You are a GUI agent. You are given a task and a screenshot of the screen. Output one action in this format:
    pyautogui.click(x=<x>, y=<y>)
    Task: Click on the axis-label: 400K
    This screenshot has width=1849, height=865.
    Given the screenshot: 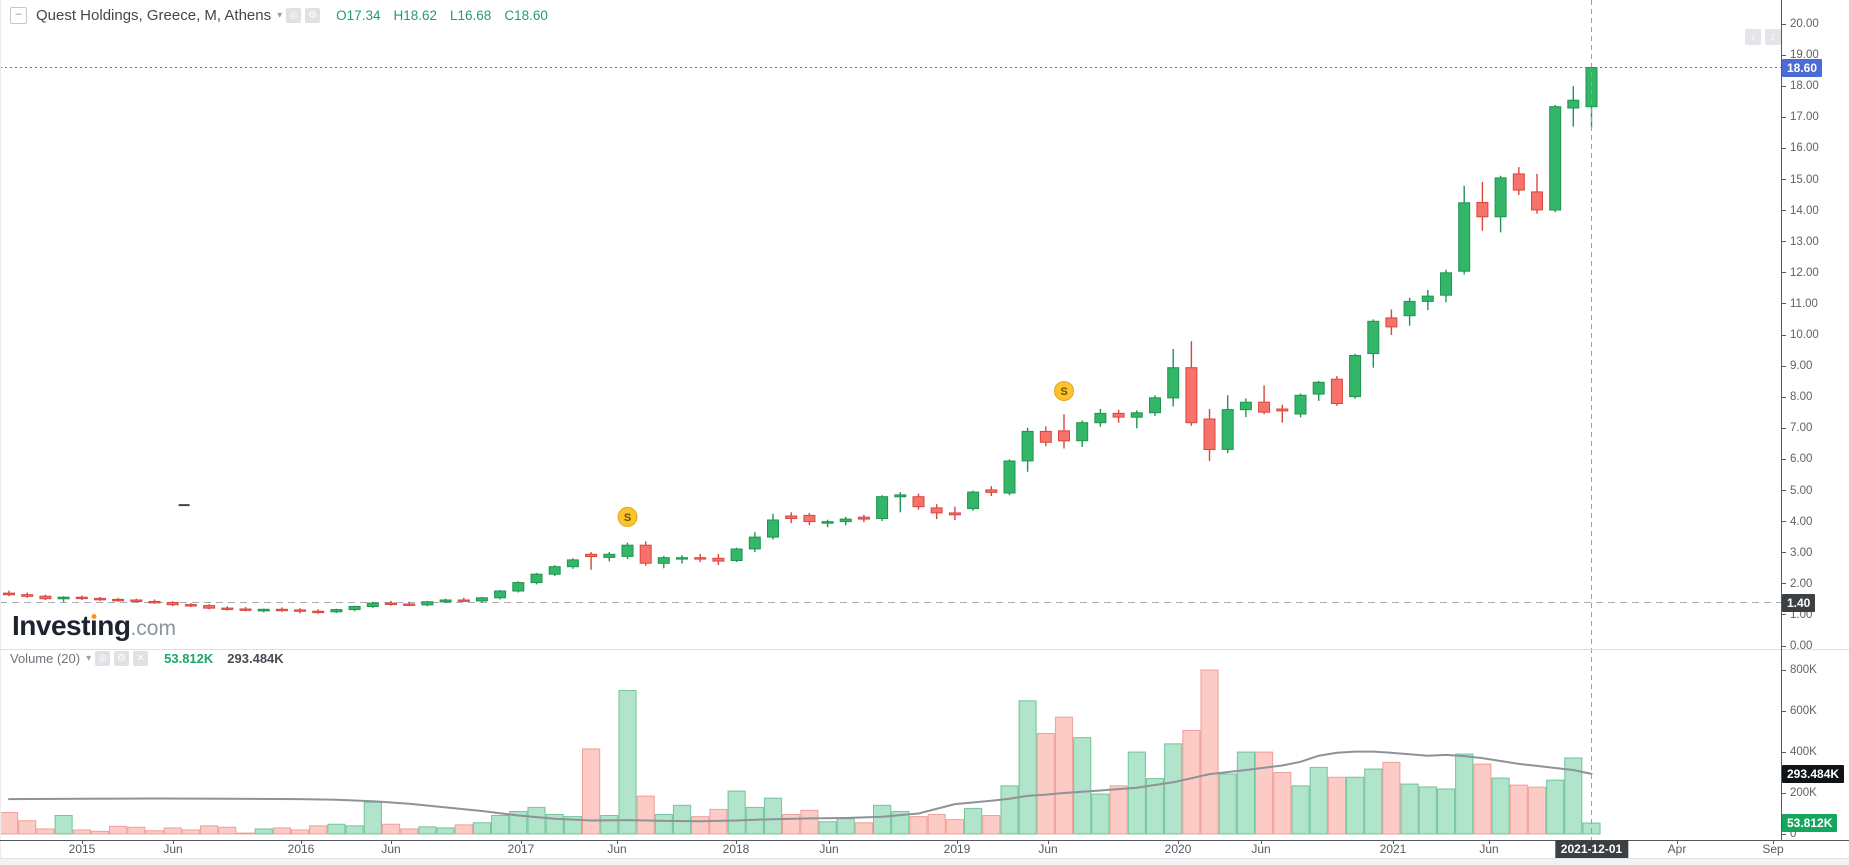 What is the action you would take?
    pyautogui.click(x=1803, y=752)
    